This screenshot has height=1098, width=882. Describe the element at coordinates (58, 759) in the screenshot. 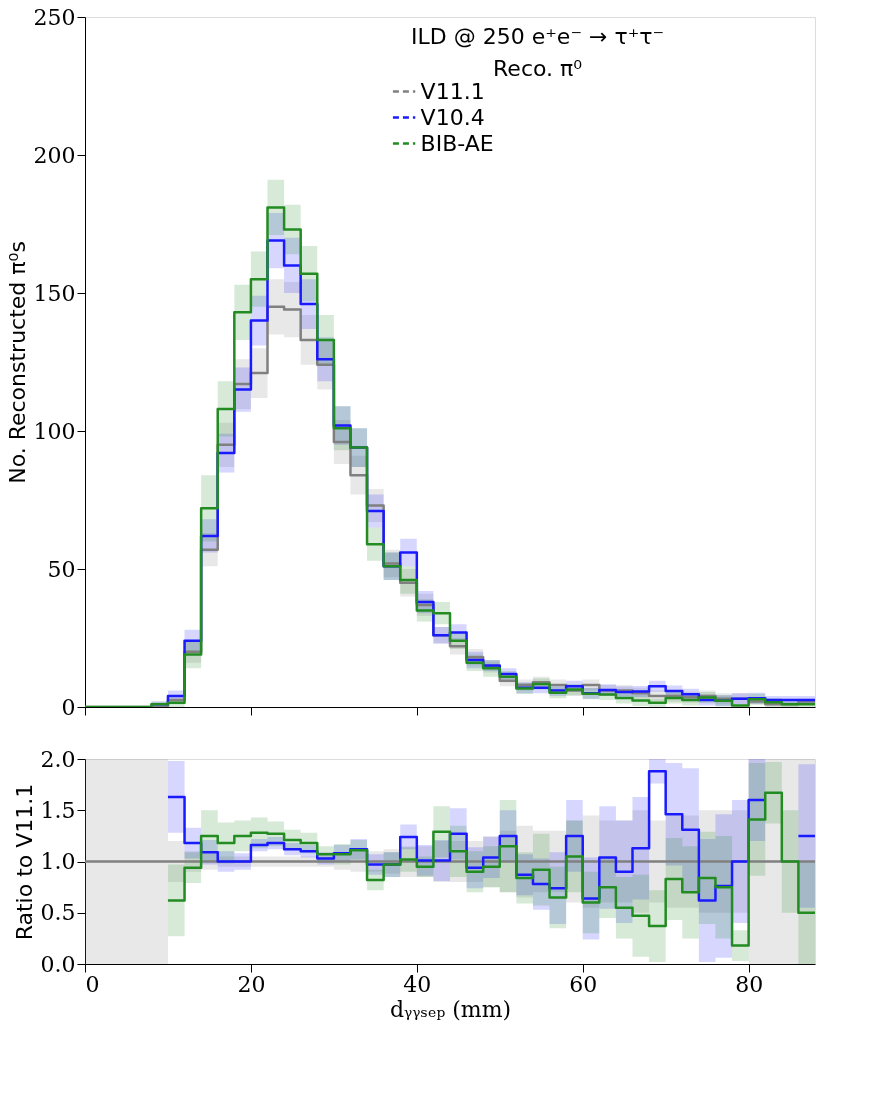

I see `y-tick-label: 2.0` at that location.